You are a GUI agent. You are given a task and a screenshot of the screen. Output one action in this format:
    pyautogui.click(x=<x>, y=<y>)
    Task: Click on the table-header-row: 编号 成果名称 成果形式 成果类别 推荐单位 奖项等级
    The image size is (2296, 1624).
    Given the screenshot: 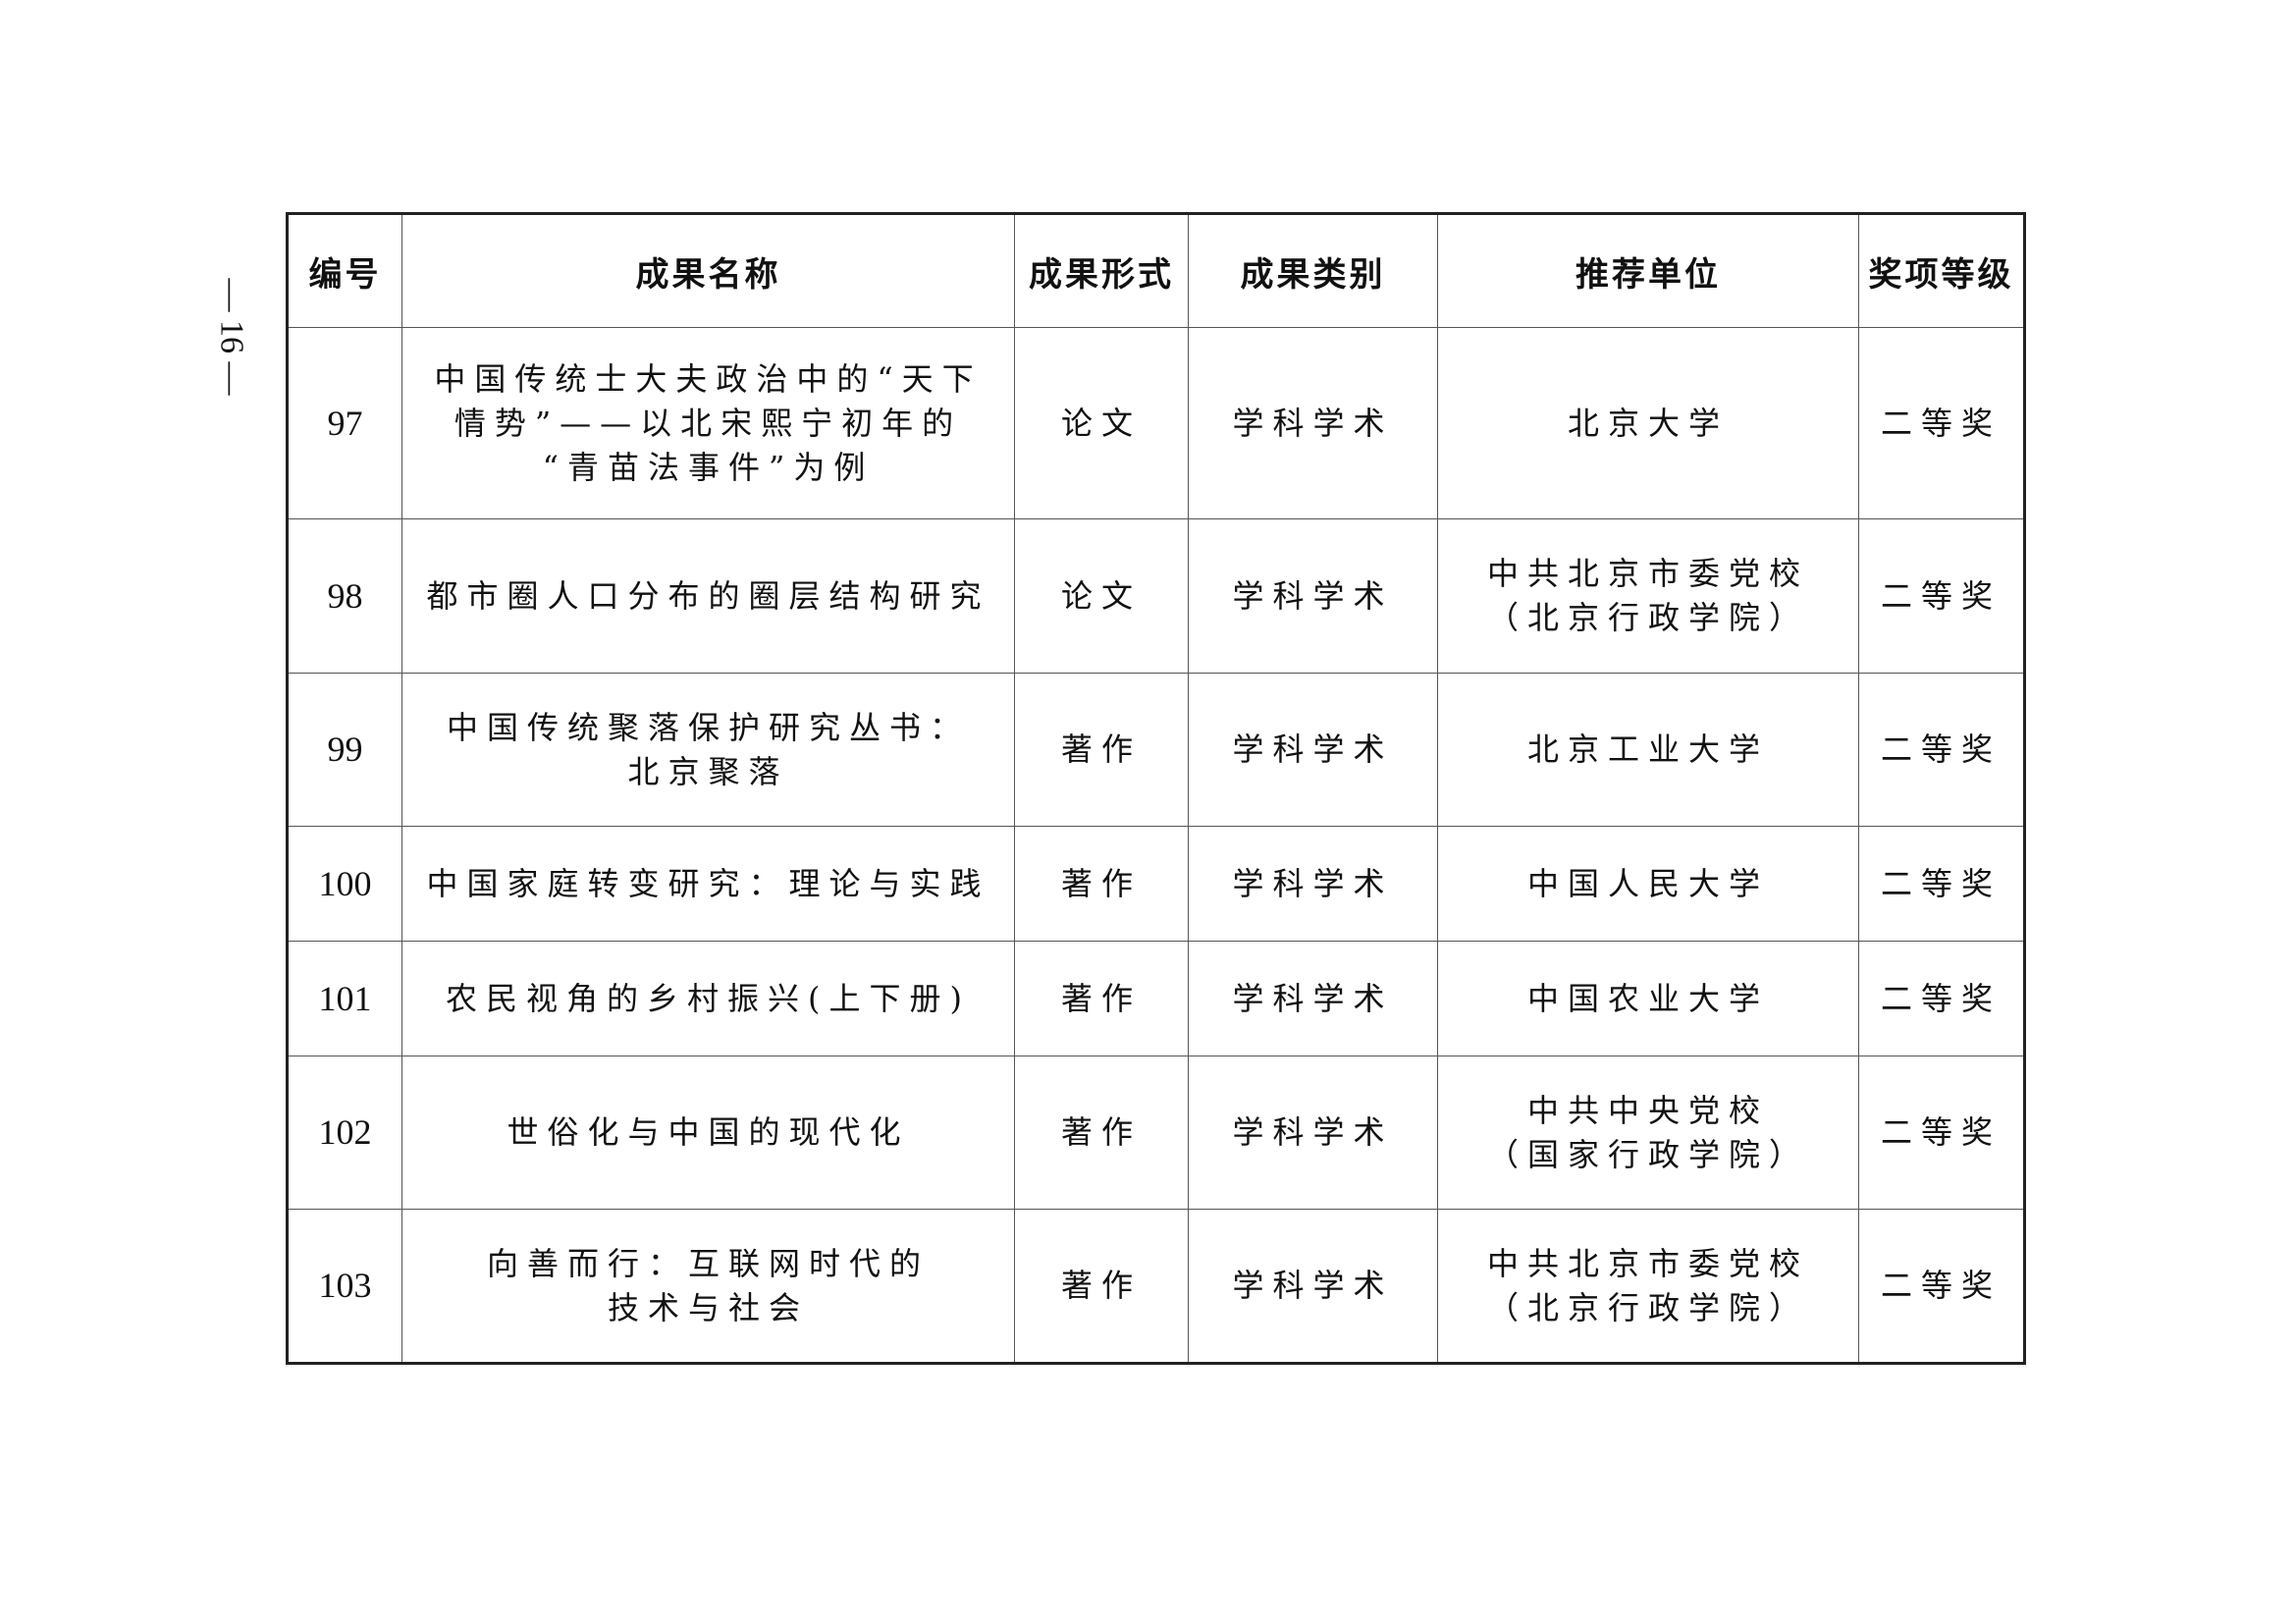 What is the action you would take?
    pyautogui.click(x=1156, y=270)
    